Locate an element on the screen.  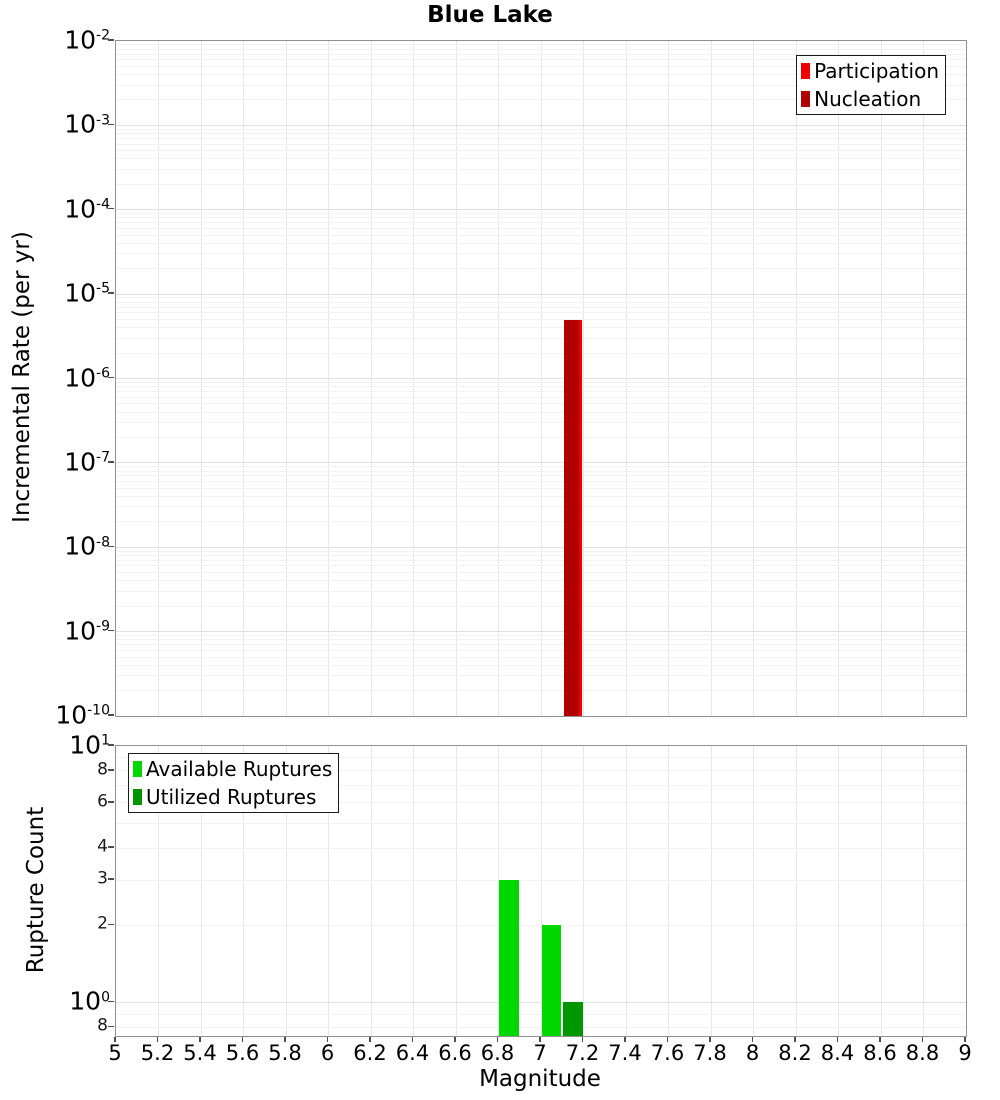
y-tick-label: 10¹ is located at coordinates (89, 745).